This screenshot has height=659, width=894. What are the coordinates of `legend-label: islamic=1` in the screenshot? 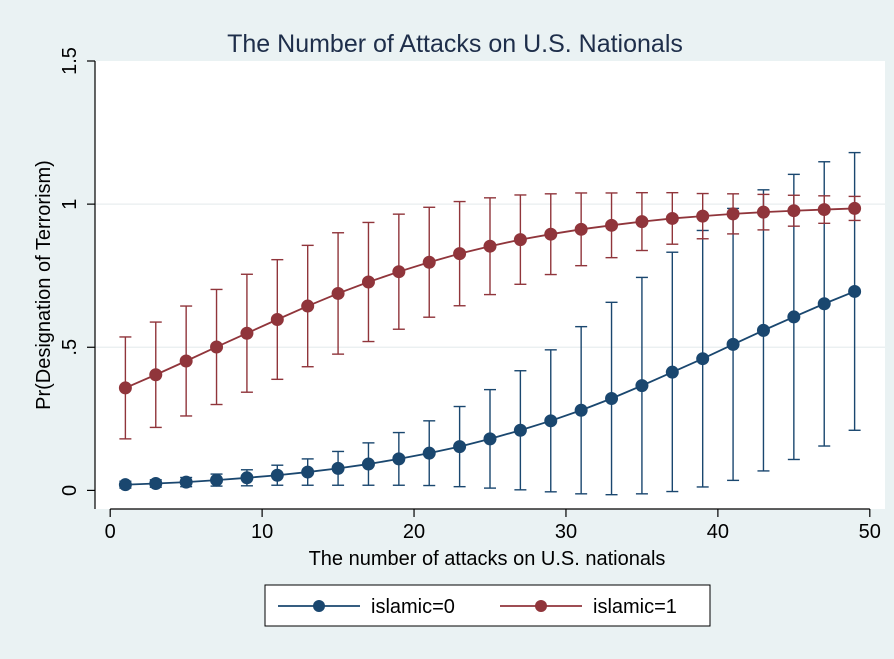 It's located at (635, 607).